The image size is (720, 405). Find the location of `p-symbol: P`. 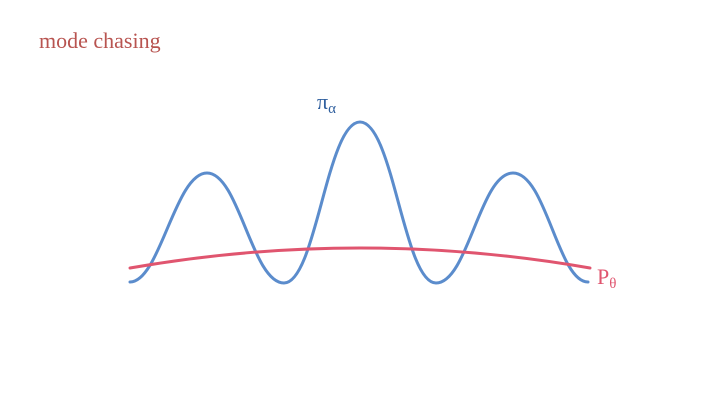

p-symbol: P is located at coordinates (603, 276).